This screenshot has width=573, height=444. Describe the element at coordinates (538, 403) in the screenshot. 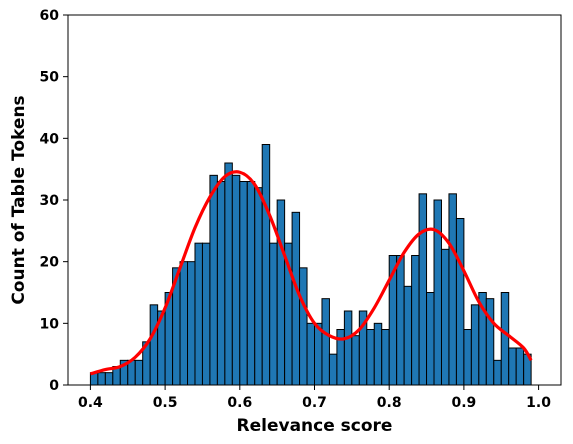

I see `x-tick-label: 1.0` at that location.